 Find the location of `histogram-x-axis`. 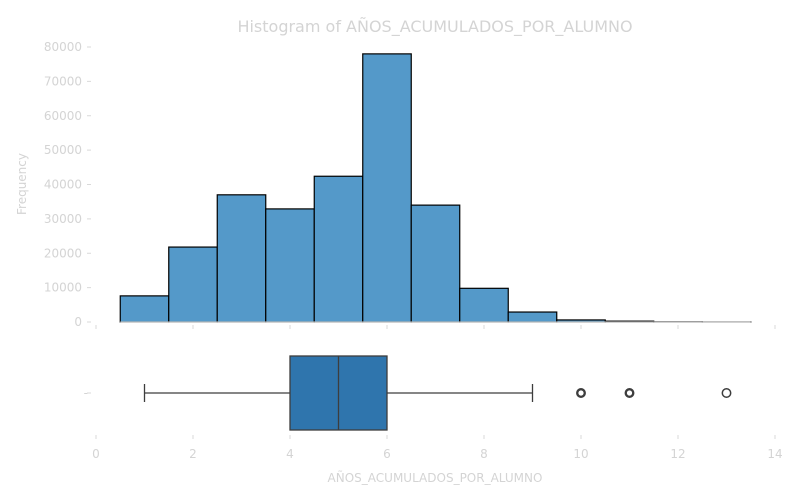

histogram-x-axis is located at coordinates (435, 325).